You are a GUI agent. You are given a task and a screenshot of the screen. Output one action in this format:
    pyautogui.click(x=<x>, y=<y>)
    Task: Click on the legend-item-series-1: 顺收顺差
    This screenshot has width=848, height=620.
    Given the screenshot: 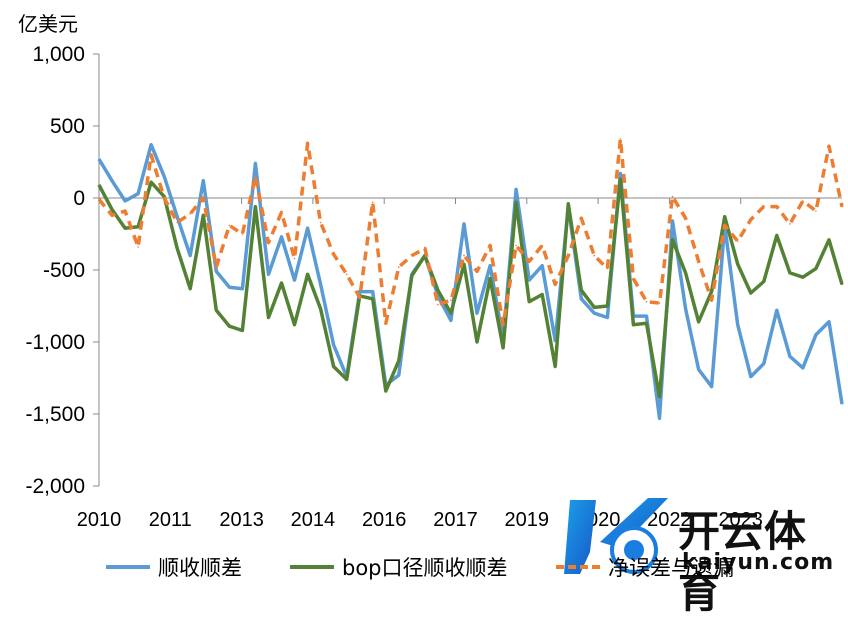 What is the action you would take?
    pyautogui.click(x=174, y=567)
    